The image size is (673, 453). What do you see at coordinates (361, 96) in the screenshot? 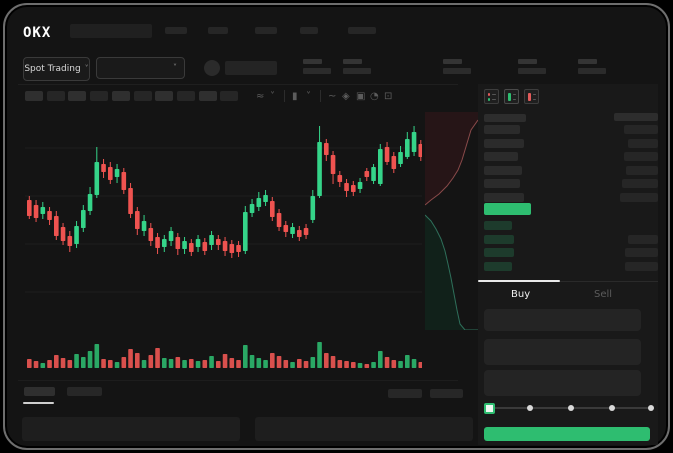
I see `screenshot-icon: ▣` at bounding box center [361, 96].